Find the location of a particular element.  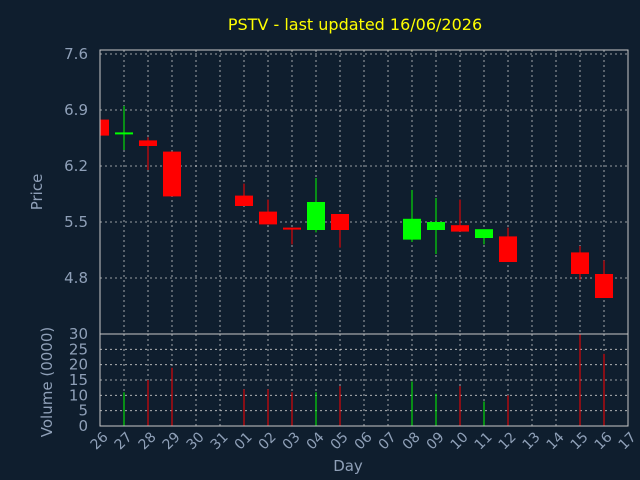

x-axis-label: Day is located at coordinates (348, 466).